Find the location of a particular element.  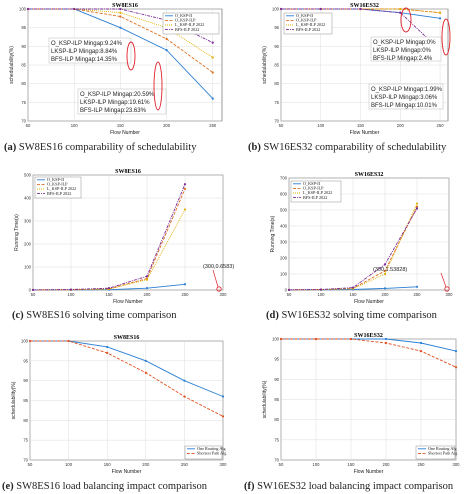

y-tick-label: 600 is located at coordinates (284, 194).